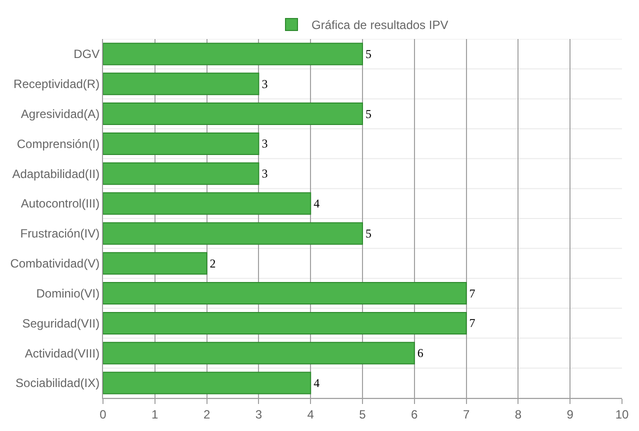  Describe the element at coordinates (62, 353) in the screenshot. I see `y-tick-label: Actividad(VIII)` at that location.